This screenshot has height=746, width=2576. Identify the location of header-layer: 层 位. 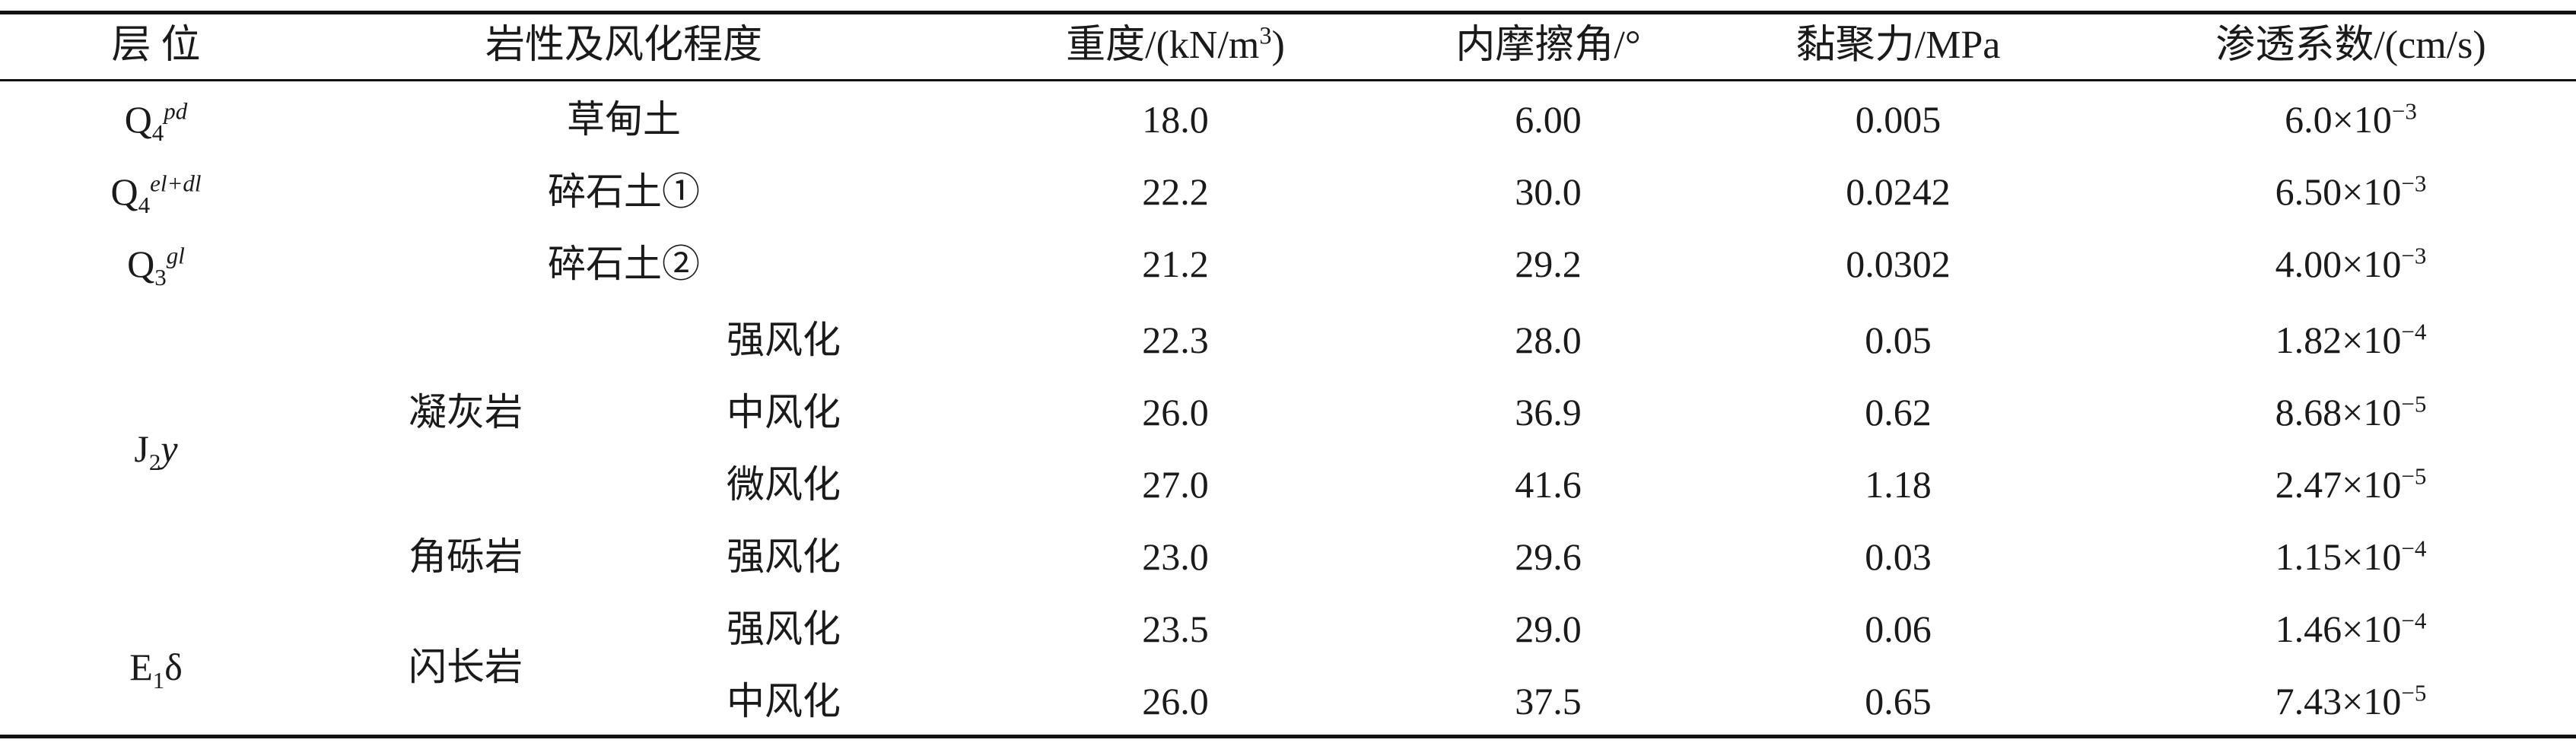
(156, 46).